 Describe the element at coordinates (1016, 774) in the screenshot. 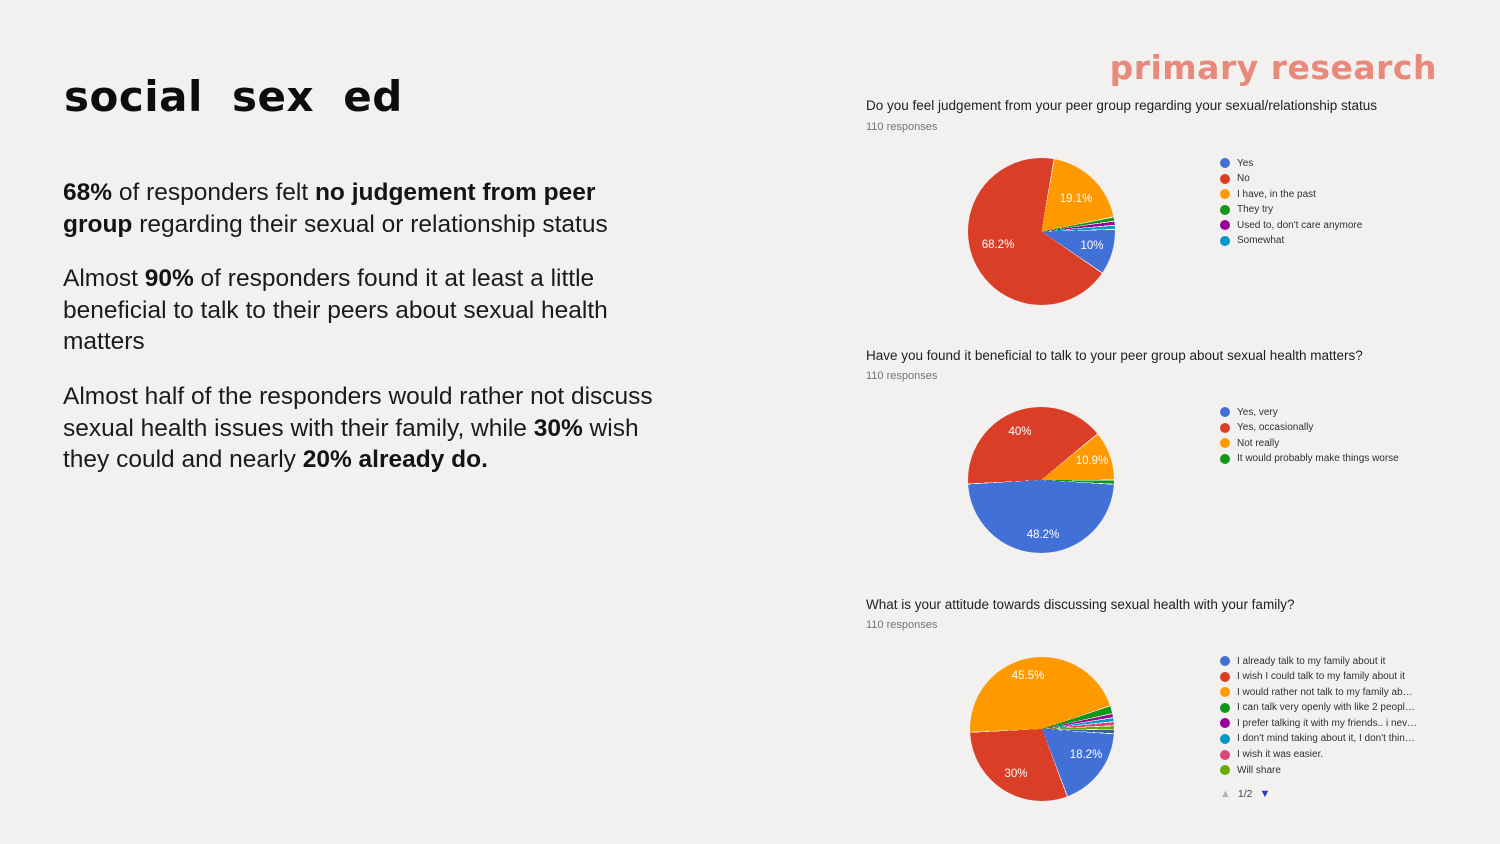

I see `pie-slice-label: 30%` at that location.